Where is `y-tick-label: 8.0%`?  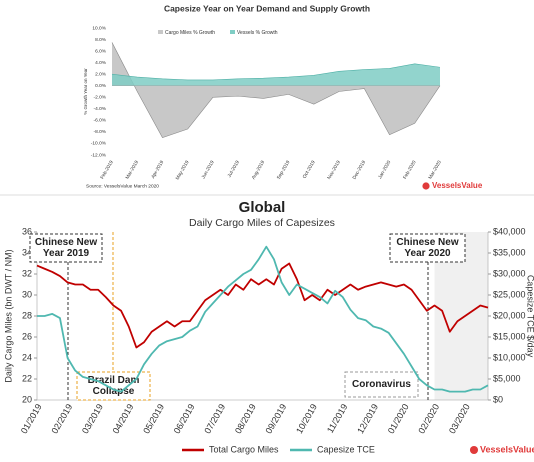
y-tick-label: 8.0% is located at coordinates (101, 40).